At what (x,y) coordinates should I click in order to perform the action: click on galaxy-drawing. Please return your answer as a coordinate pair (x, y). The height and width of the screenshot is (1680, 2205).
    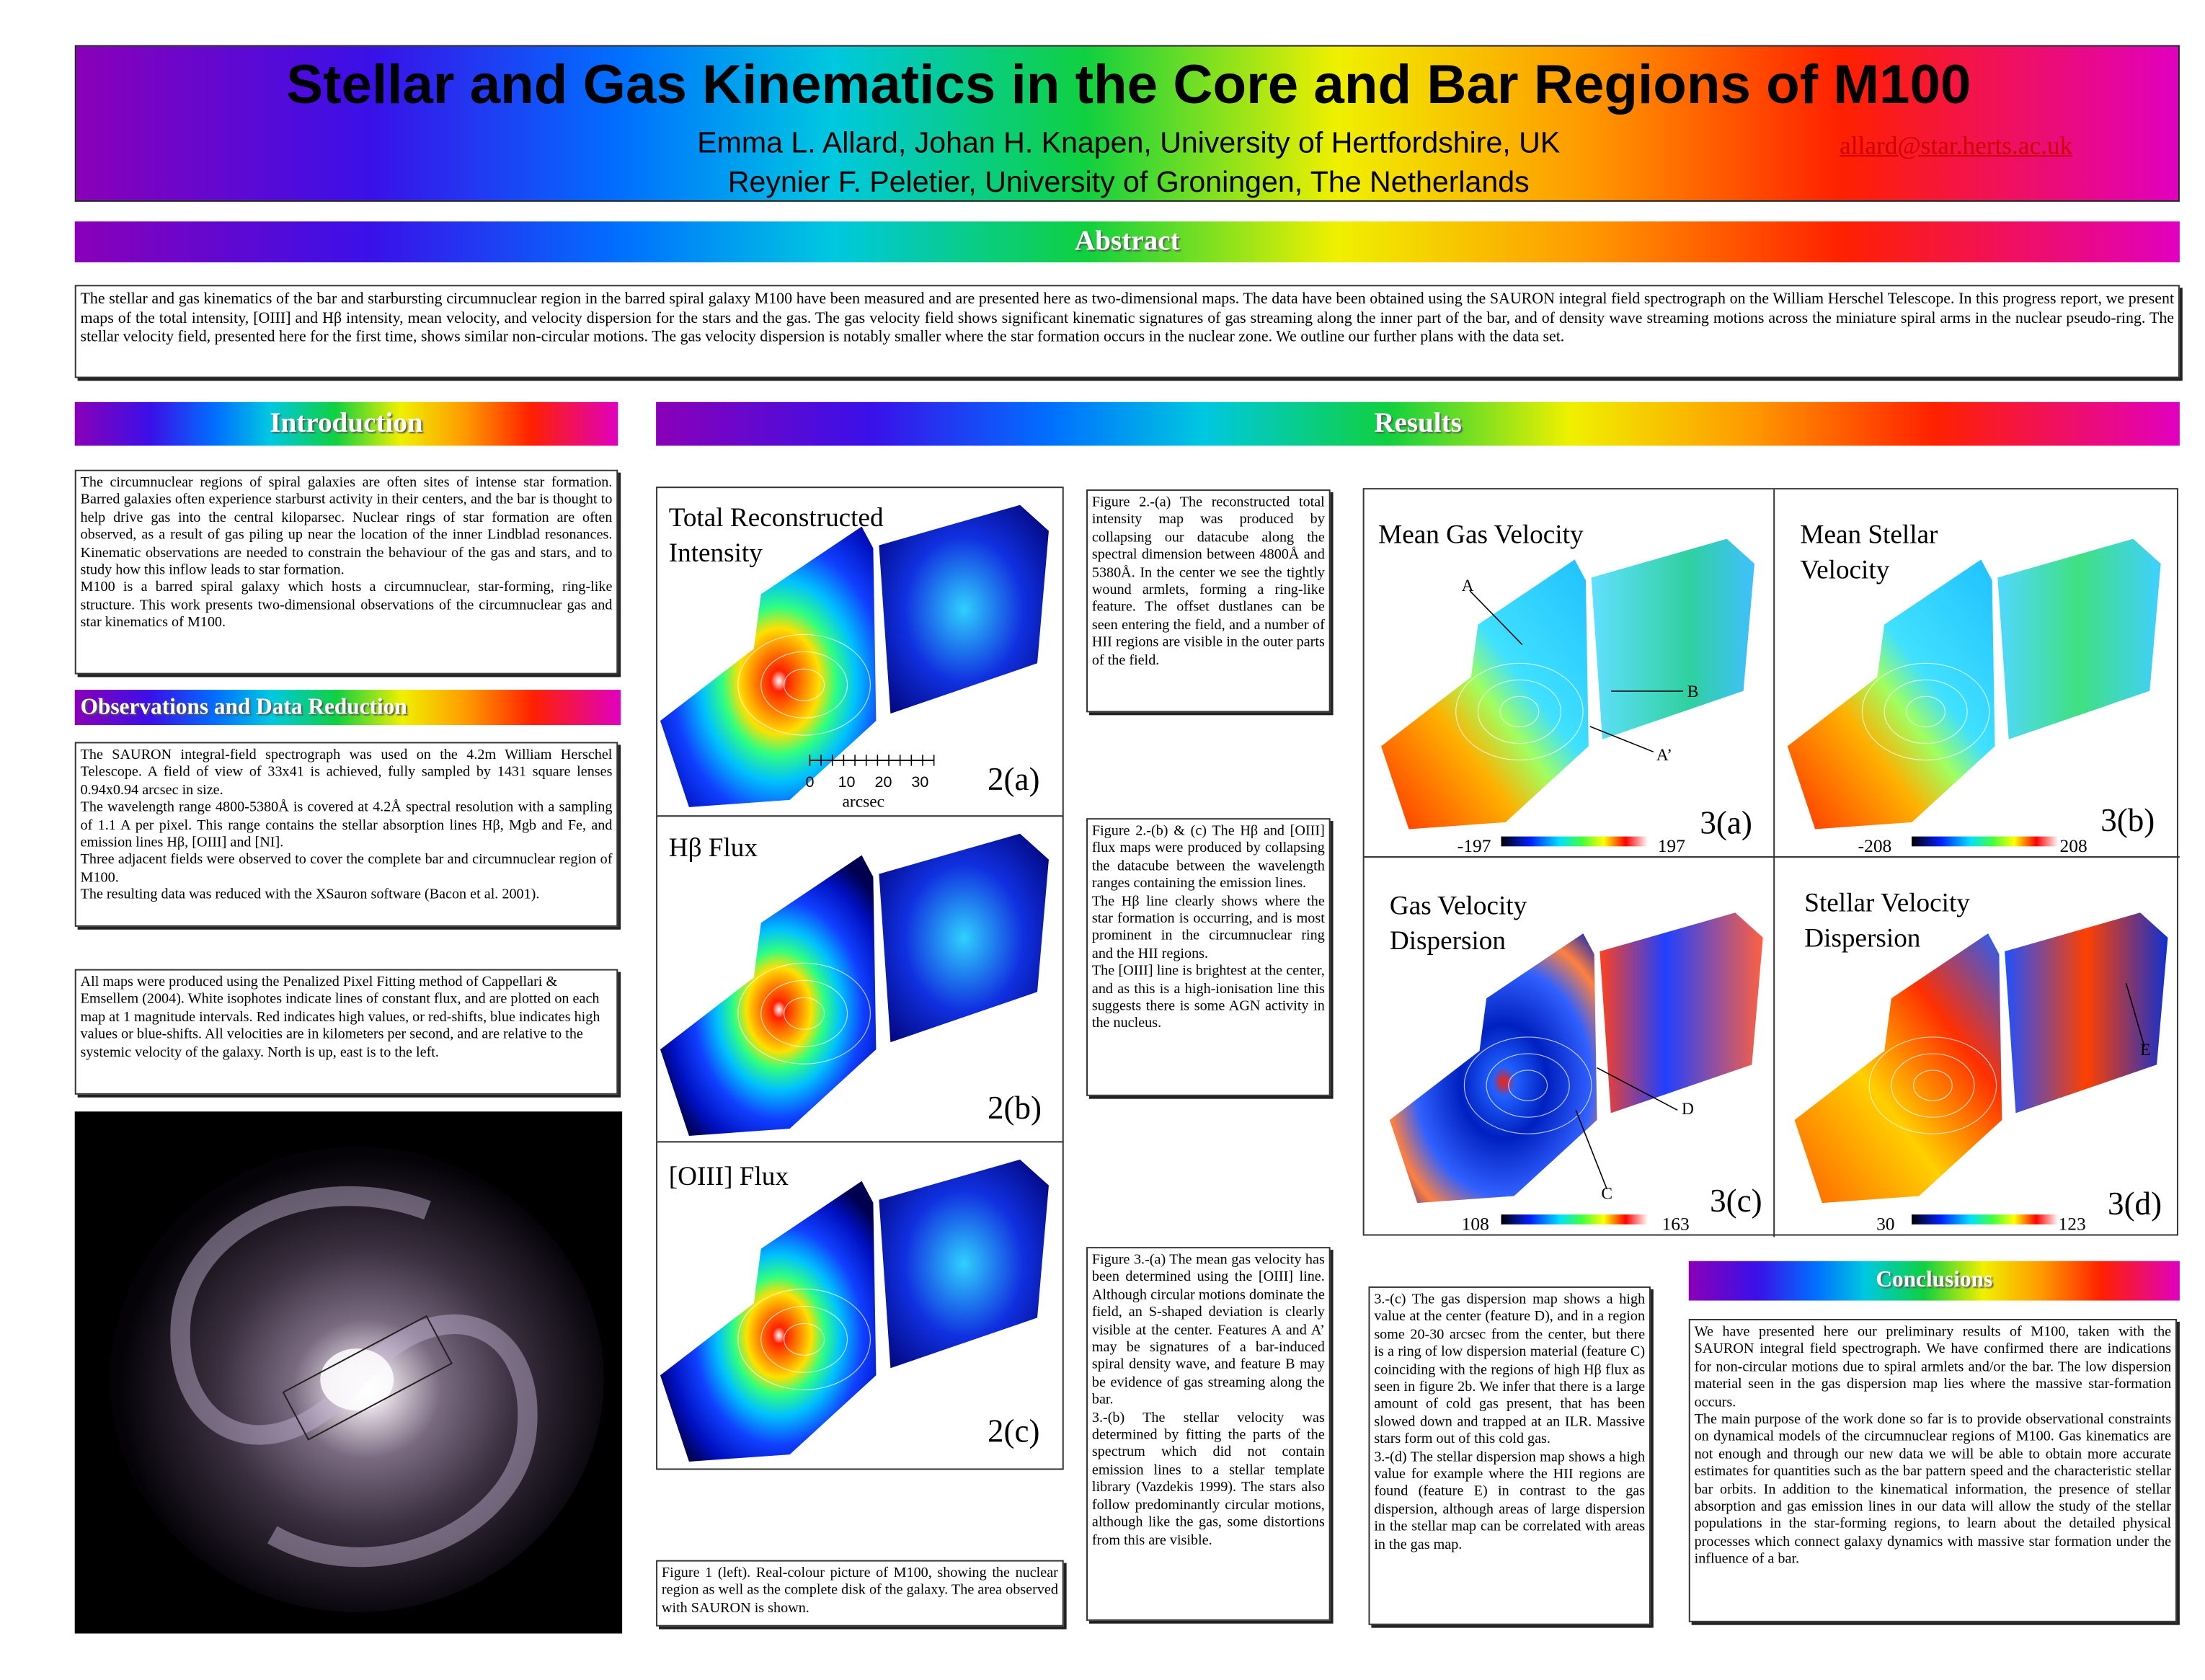
    Looking at the image, I should click on (348, 1372).